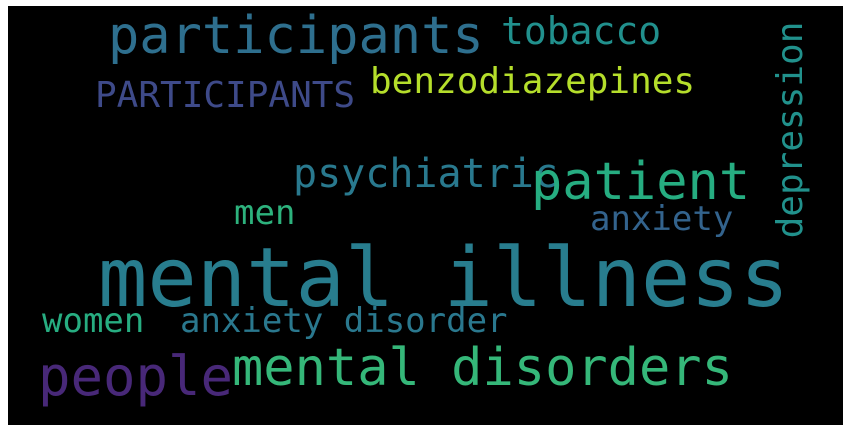  I want to click on word-people: people, so click(136, 376).